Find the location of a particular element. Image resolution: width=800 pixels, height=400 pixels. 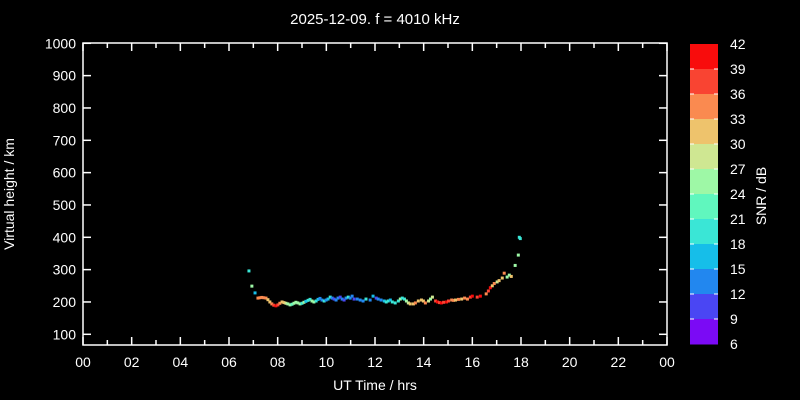

colorbar-tick-label: 27 is located at coordinates (738, 169).